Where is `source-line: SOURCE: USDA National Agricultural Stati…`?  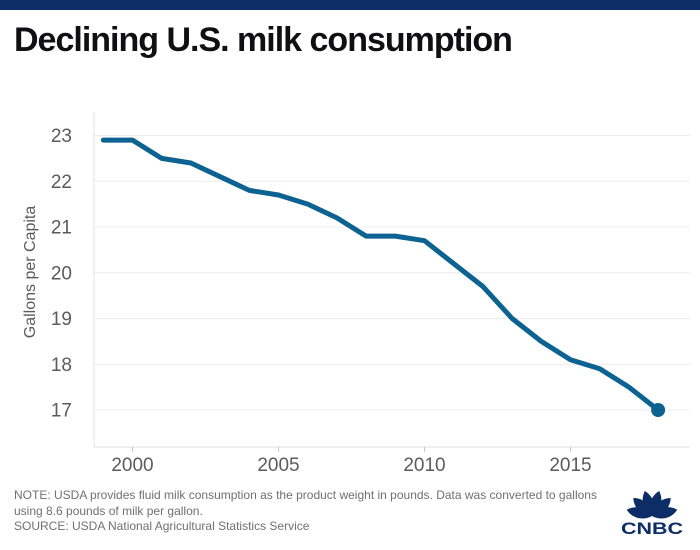
source-line: SOURCE: USDA National Agricultural Stati… is located at coordinates (162, 526).